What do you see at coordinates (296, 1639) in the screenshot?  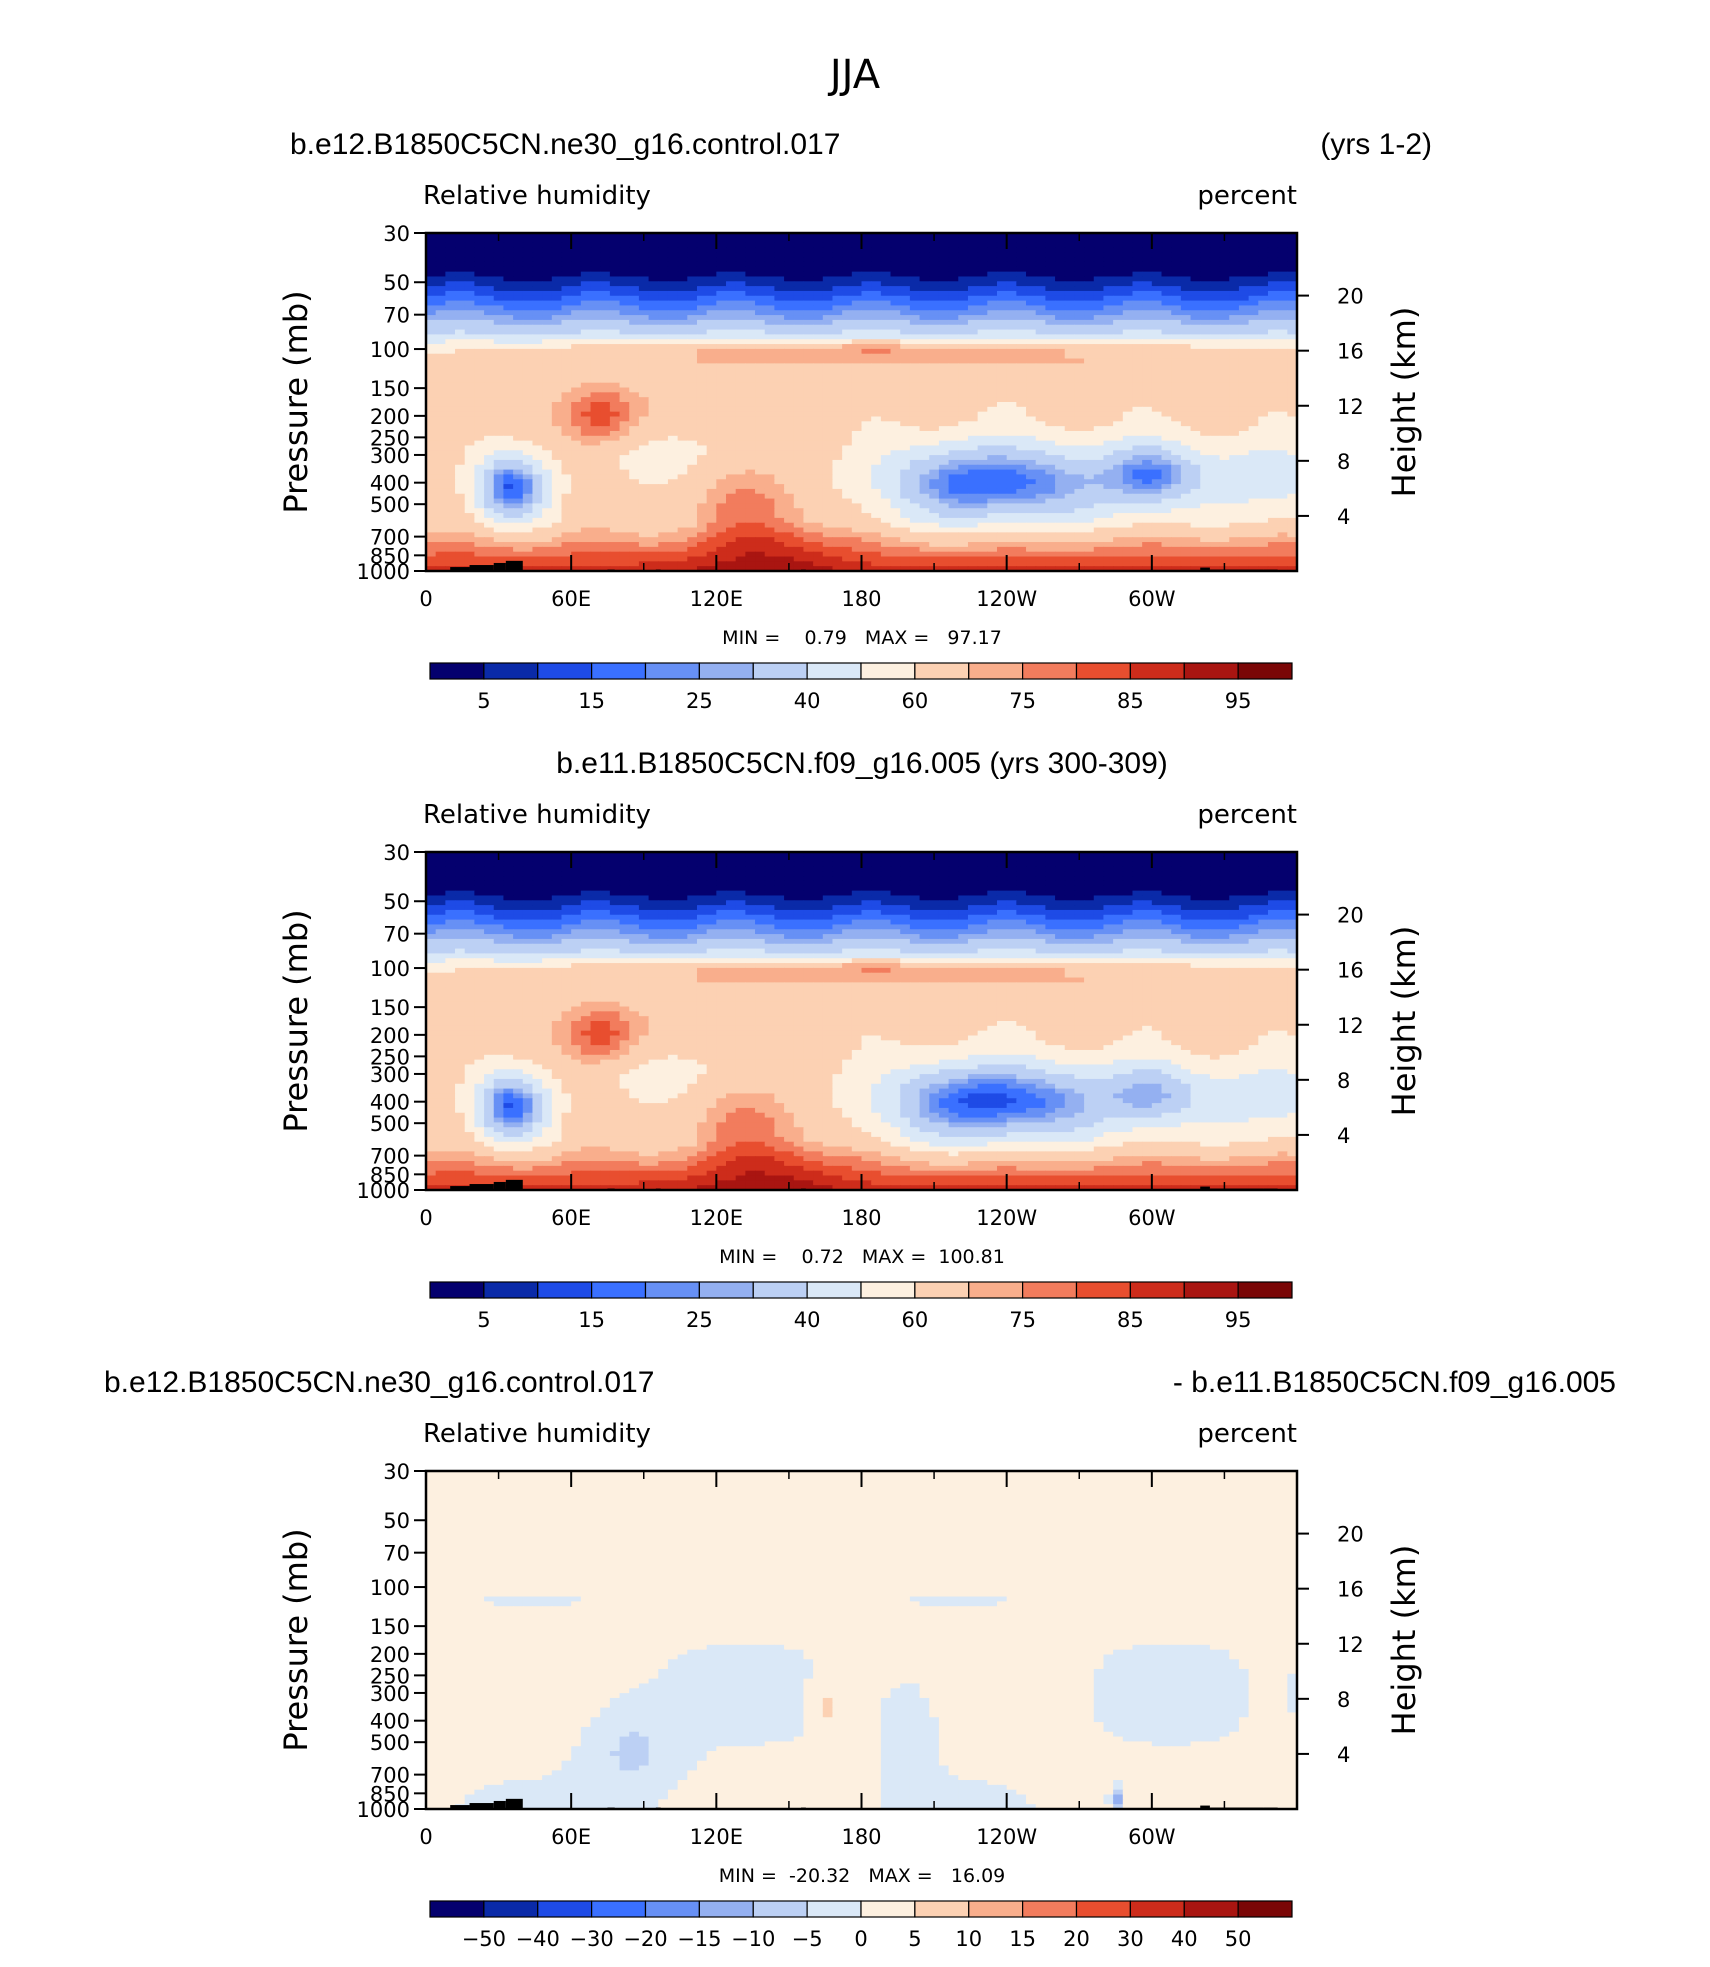 I see `panel-3-ylabel-left: Pressure (mb)` at bounding box center [296, 1639].